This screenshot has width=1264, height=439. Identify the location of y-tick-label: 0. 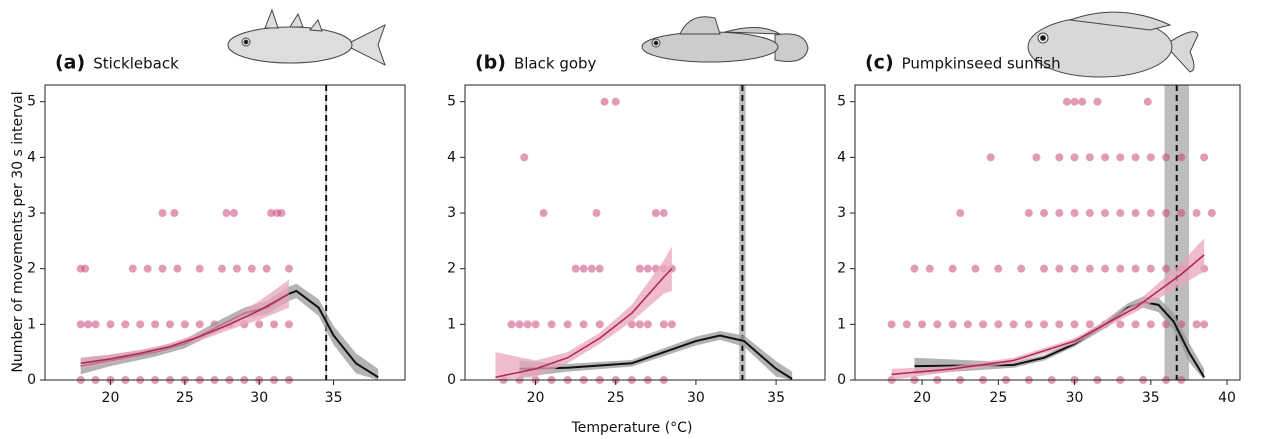
(451, 380).